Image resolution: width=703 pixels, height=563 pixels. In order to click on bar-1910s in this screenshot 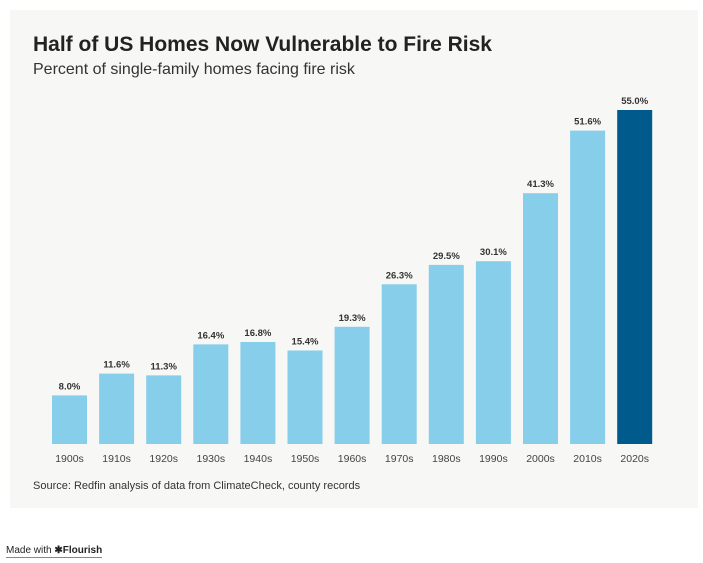, I will do `click(117, 408)`.